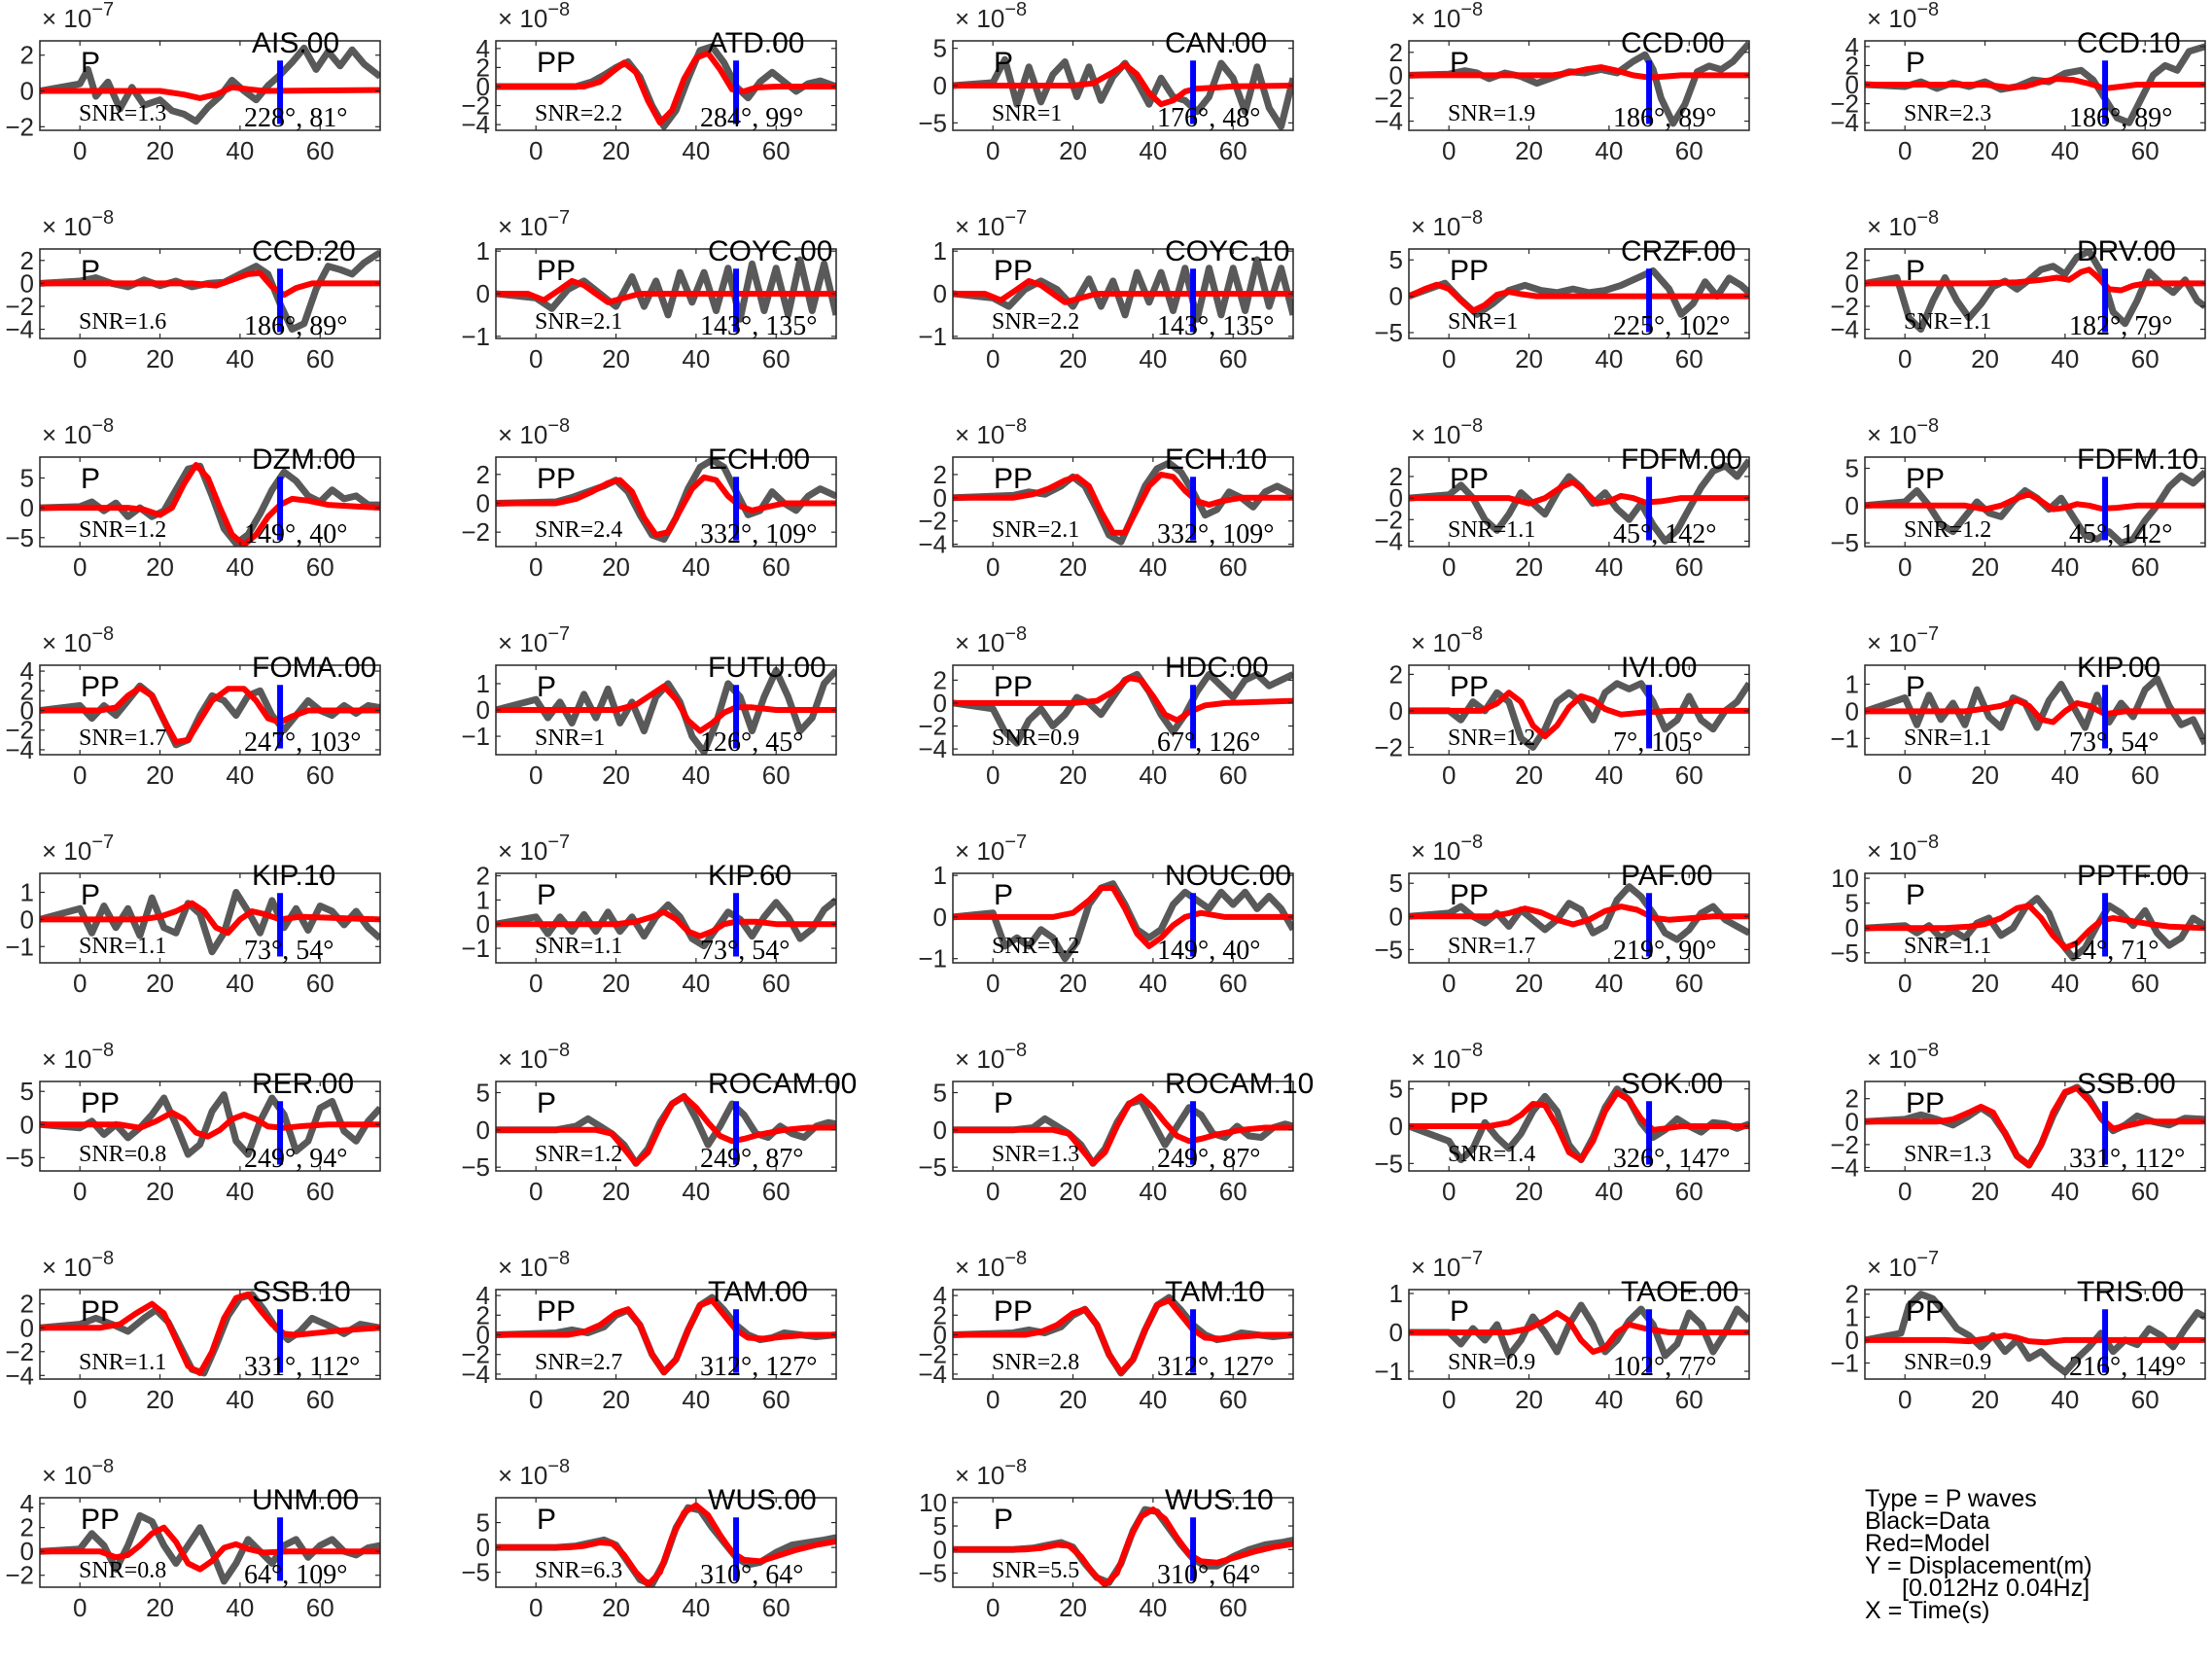  What do you see at coordinates (758, 534) in the screenshot?
I see `azimuth-distance-label: 332°, 109°` at bounding box center [758, 534].